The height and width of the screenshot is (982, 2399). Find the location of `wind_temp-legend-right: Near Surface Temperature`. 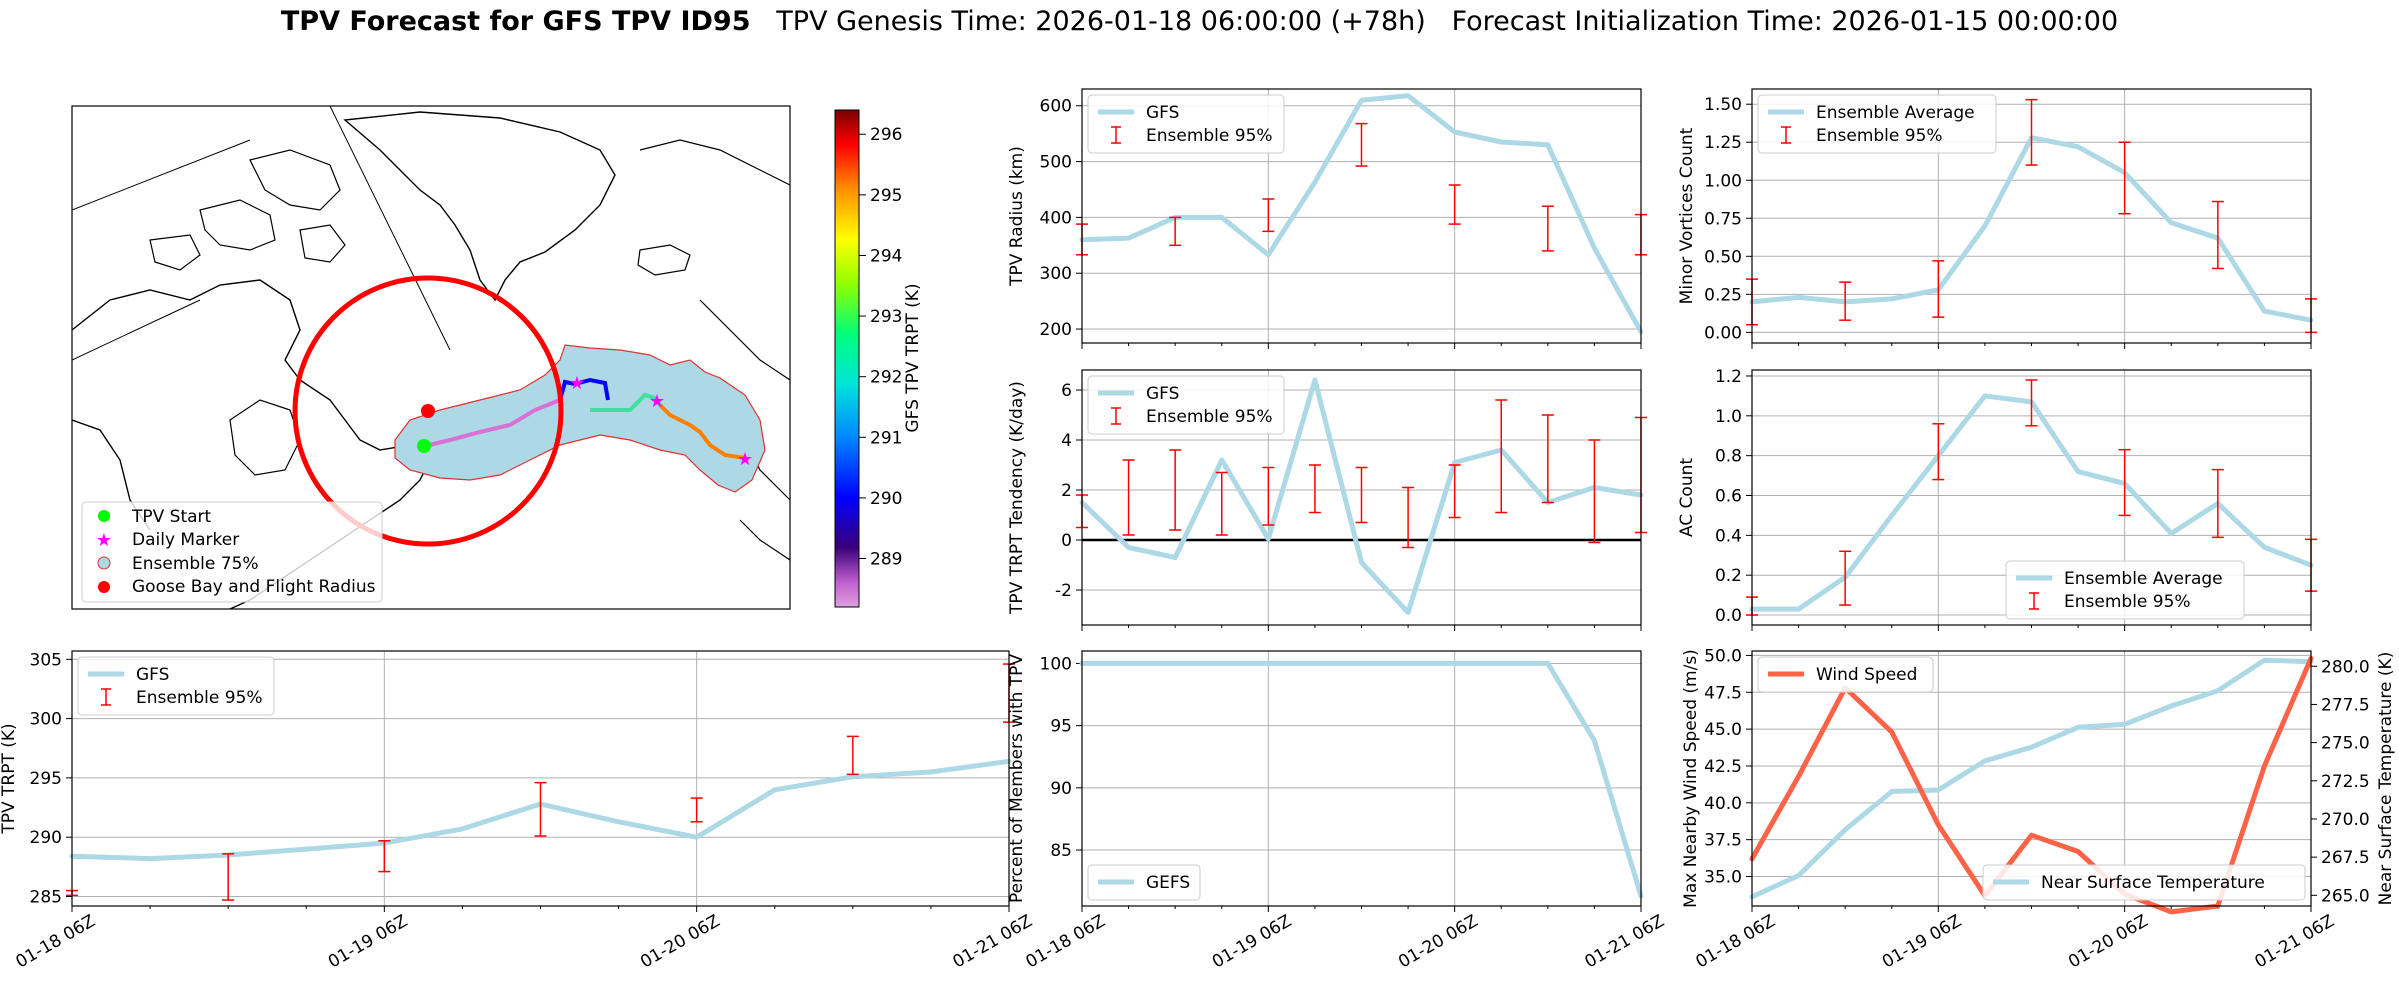

wind_temp-legend-right: Near Surface Temperature is located at coordinates (2144, 882).